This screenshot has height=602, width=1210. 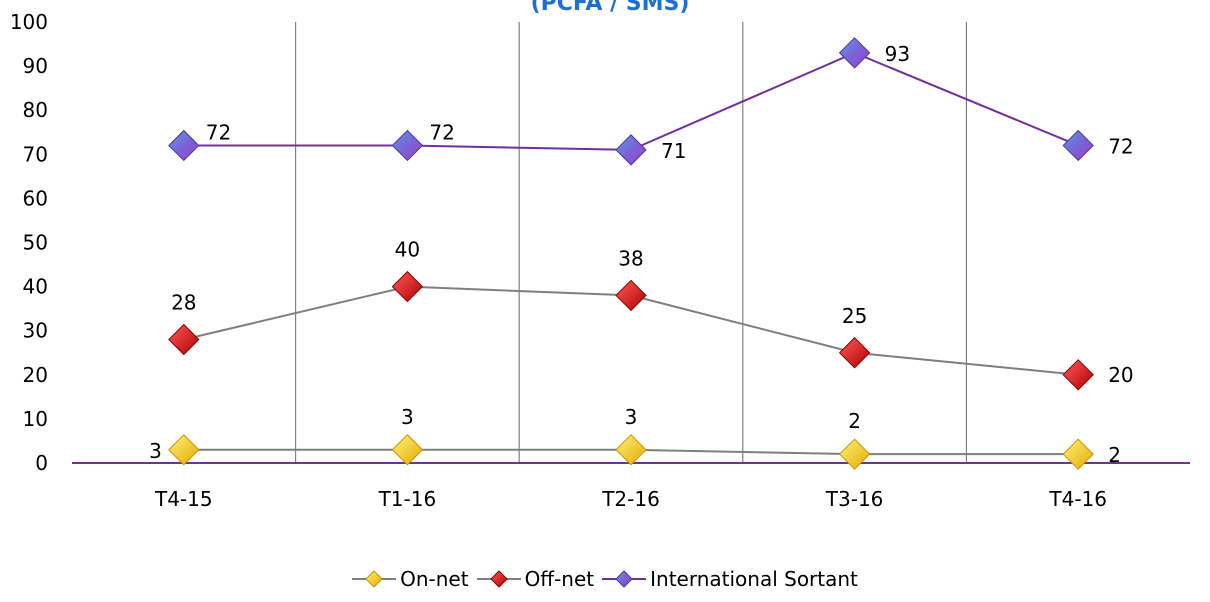 I want to click on legend: On-net Off-net International Sortant, so click(x=605, y=579).